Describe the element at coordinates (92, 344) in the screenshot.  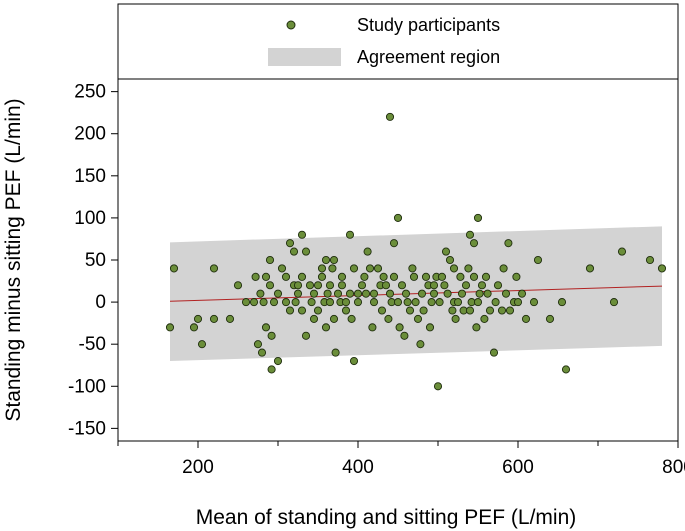
I see `y-tick-label: -50` at that location.